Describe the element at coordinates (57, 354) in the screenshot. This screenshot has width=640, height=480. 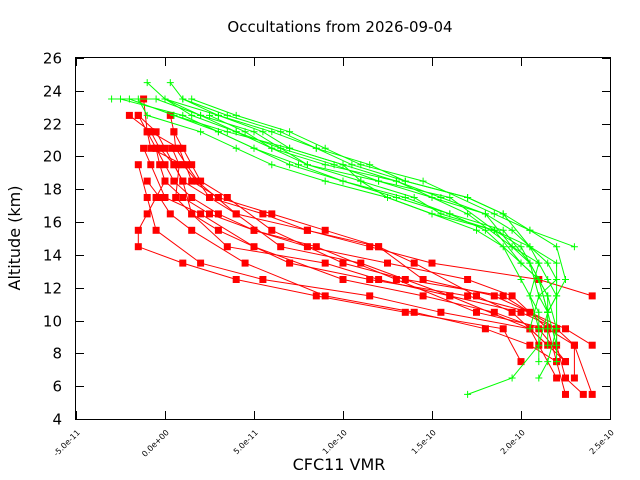
I see `y-tick-label: 8` at that location.